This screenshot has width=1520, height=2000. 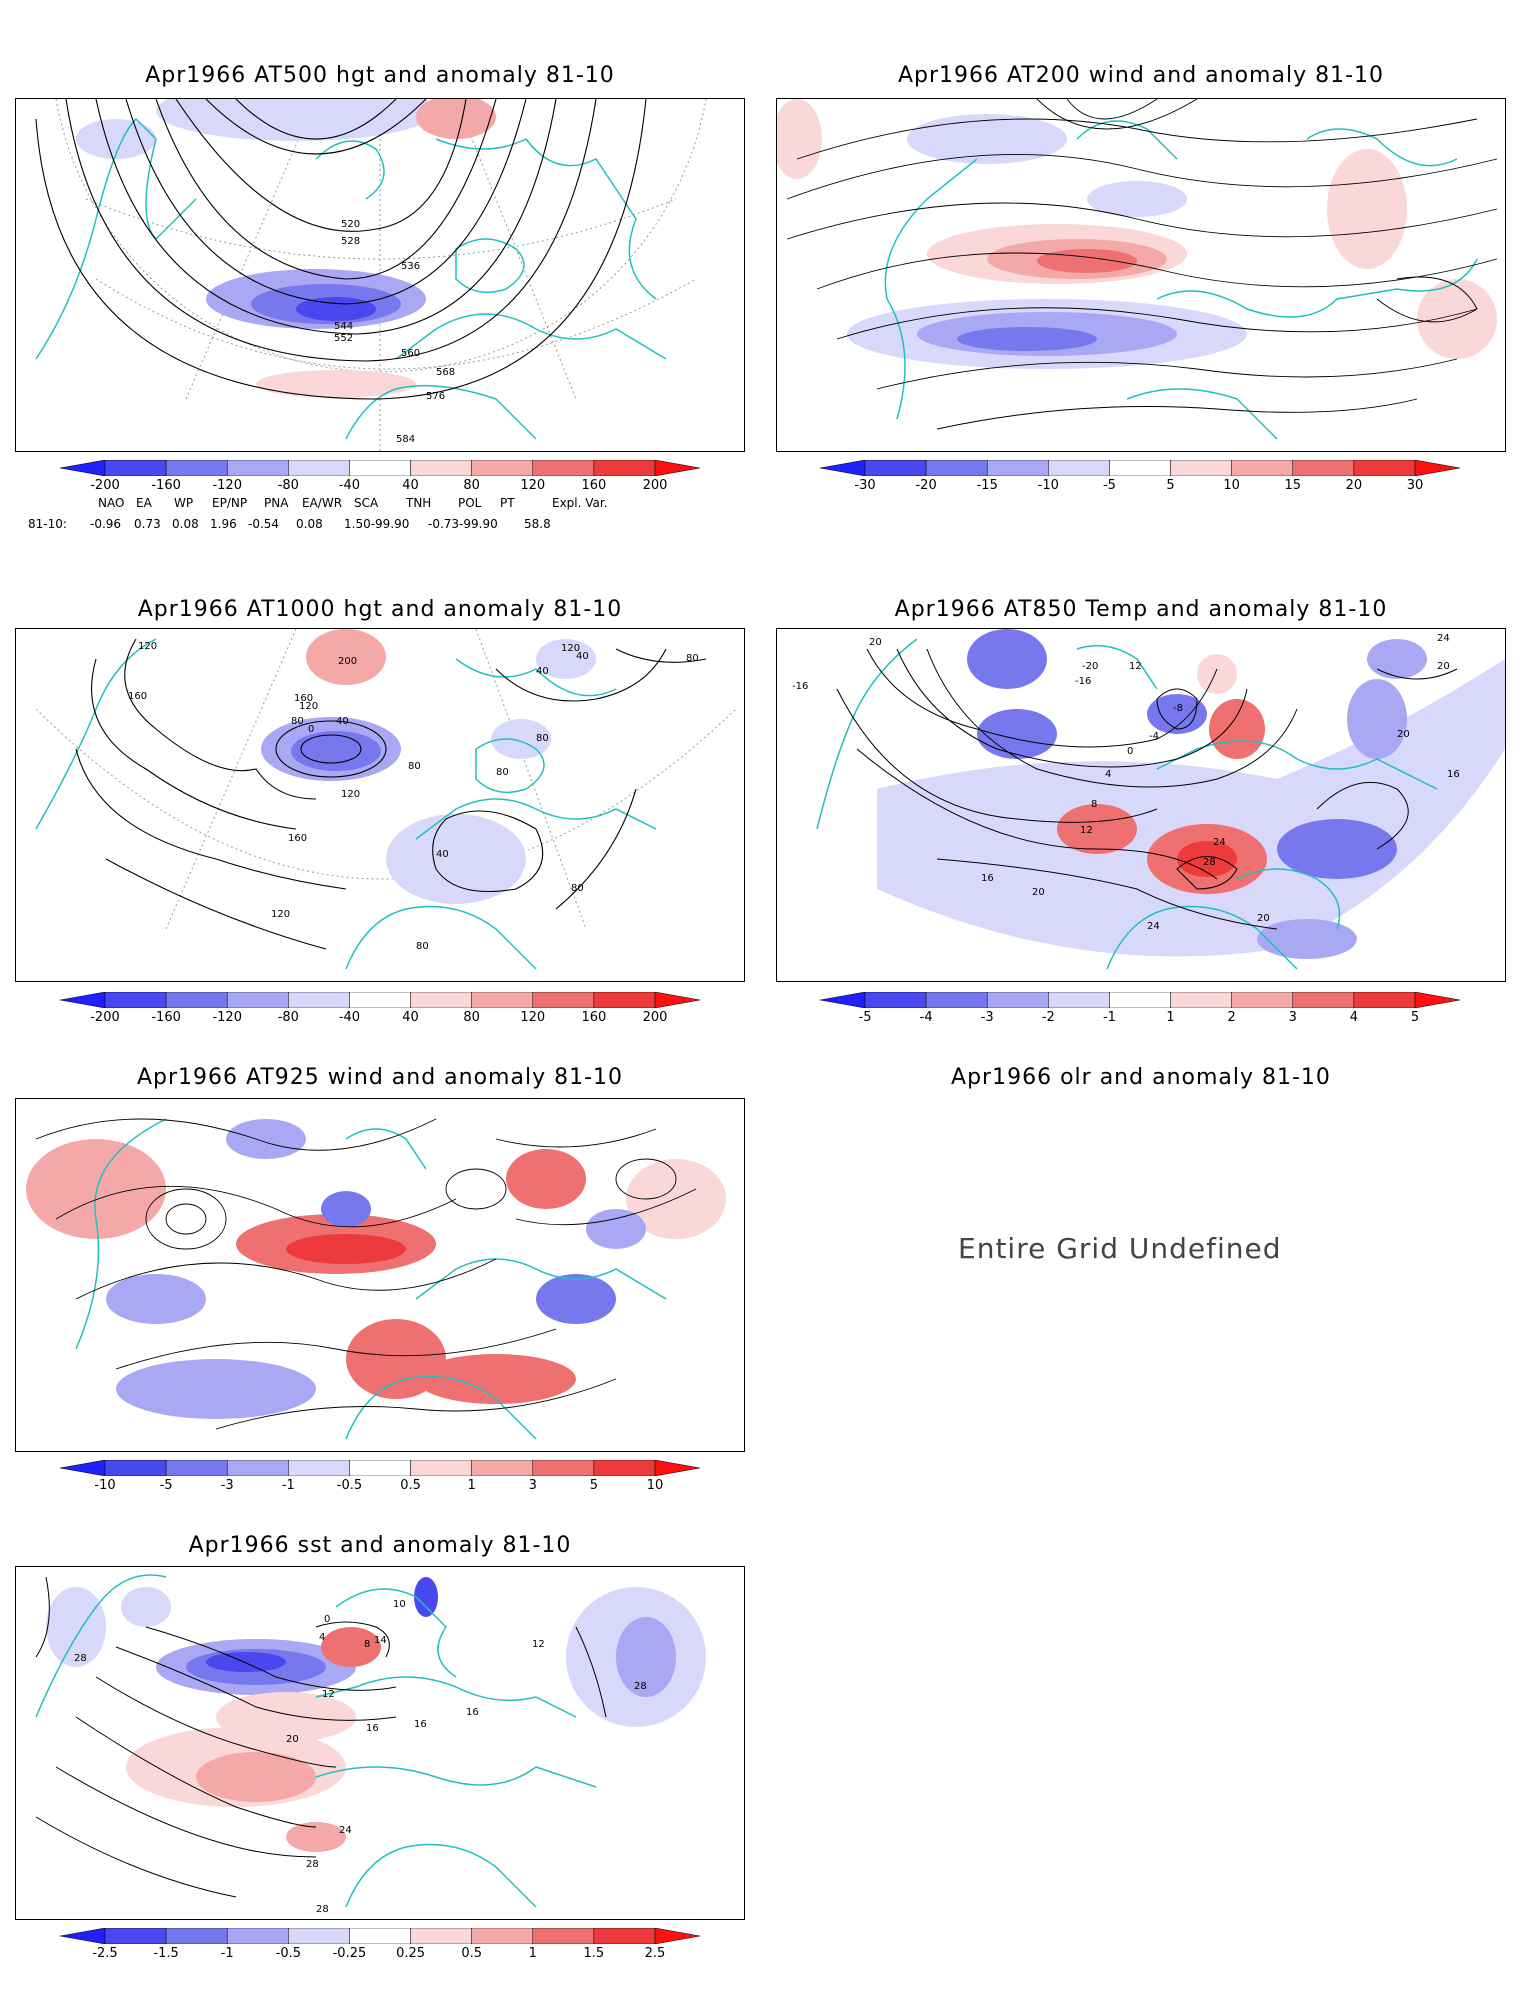 I want to click on contour-label: 200, so click(x=347, y=661).